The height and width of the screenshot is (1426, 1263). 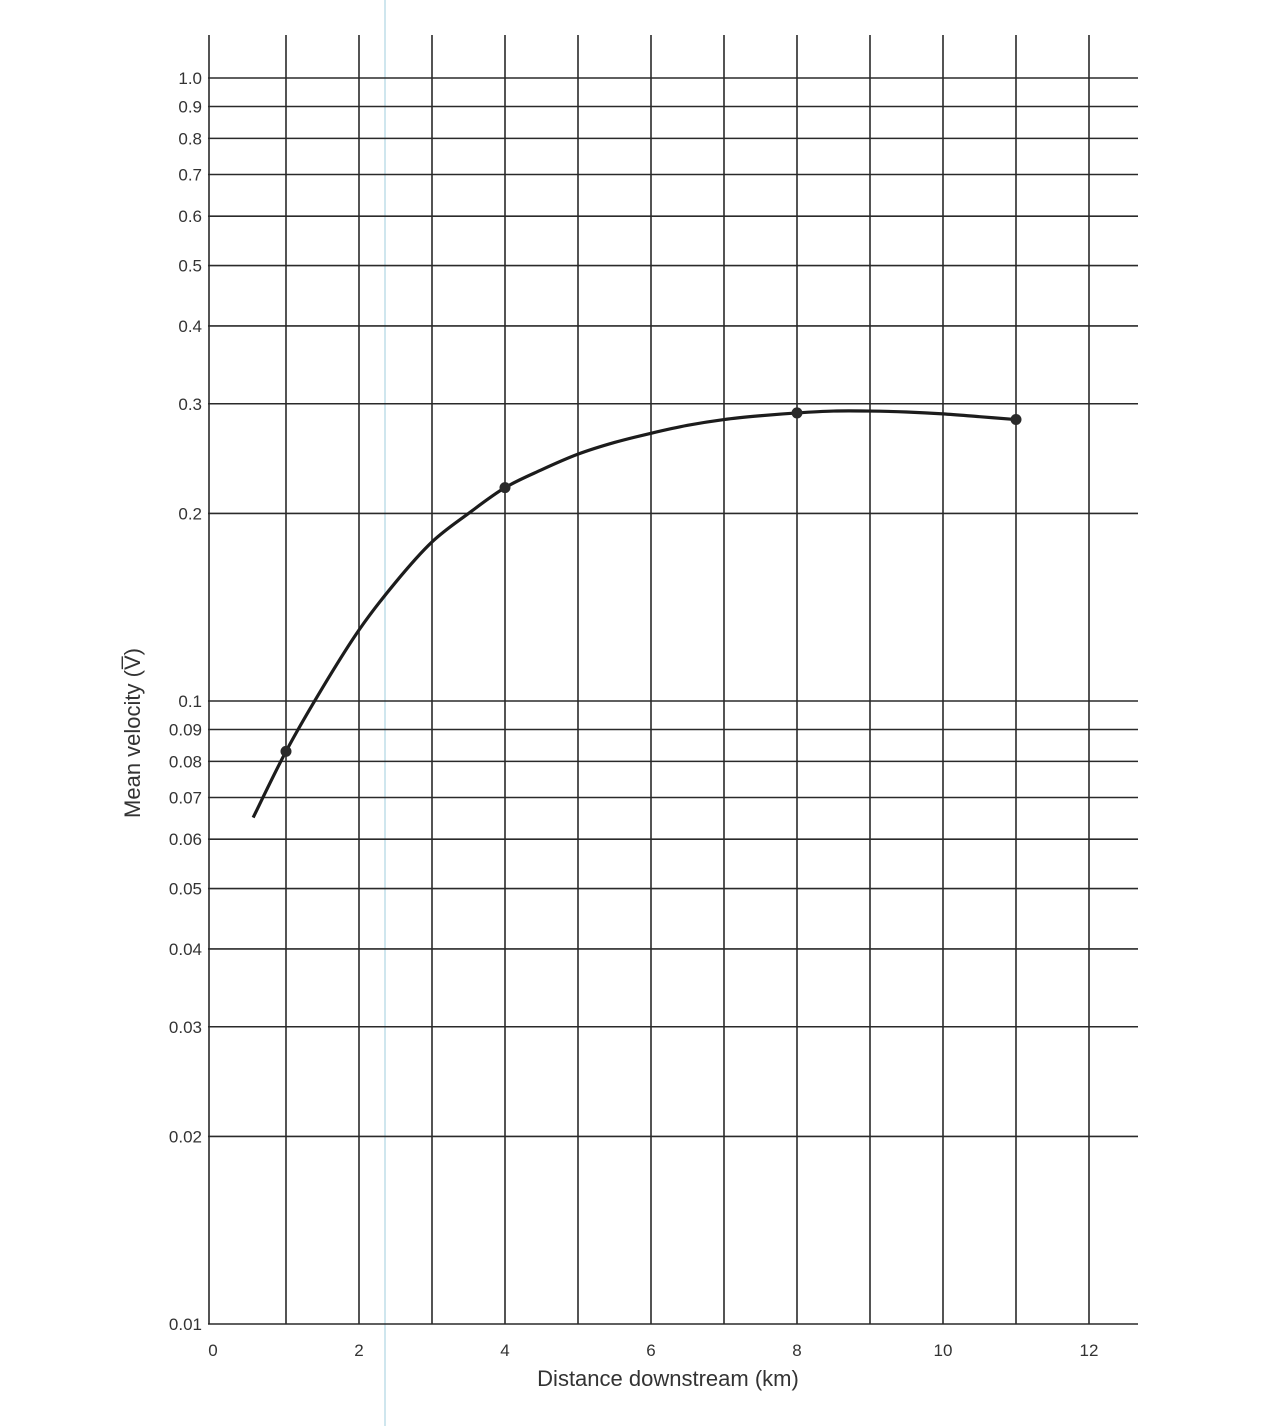 What do you see at coordinates (212, 1350) in the screenshot?
I see `x-tick-label: 0` at bounding box center [212, 1350].